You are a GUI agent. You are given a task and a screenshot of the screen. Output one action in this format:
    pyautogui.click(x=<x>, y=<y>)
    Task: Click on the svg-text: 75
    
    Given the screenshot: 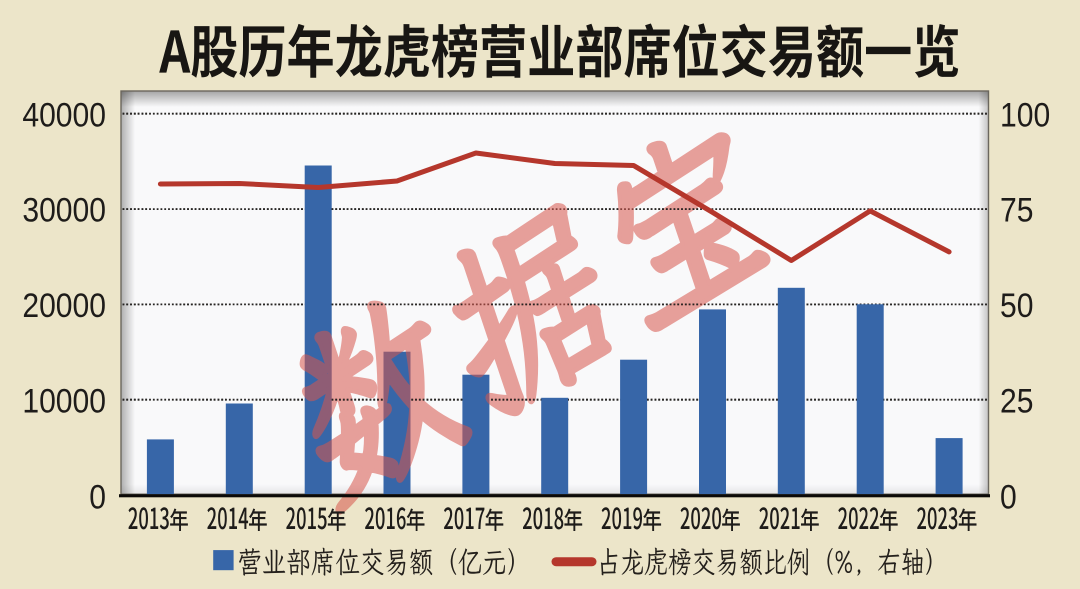 What is the action you would take?
    pyautogui.click(x=1016, y=210)
    